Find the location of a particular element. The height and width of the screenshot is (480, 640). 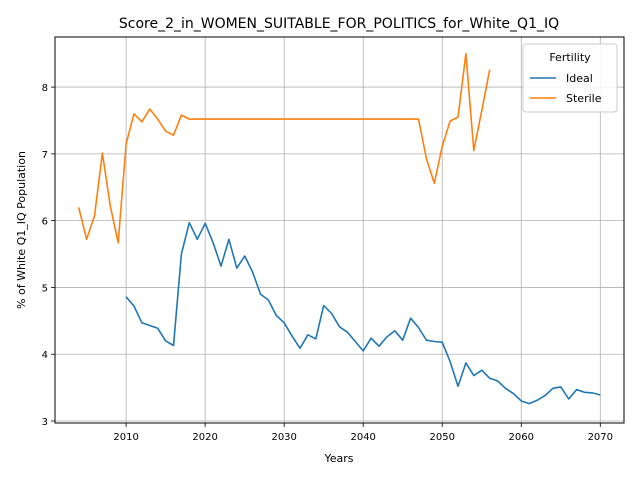

y-tick-label: 8 is located at coordinates (45, 88).